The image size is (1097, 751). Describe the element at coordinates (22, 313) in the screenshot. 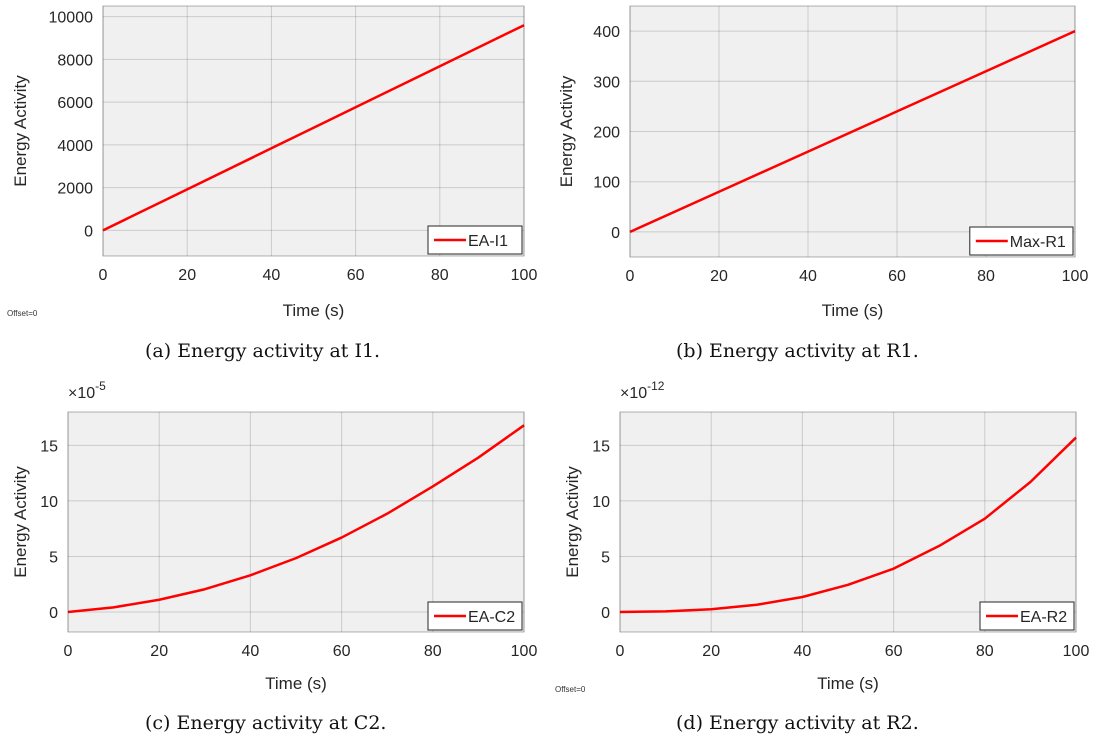

I see `offset-label-a: Offset=0` at that location.